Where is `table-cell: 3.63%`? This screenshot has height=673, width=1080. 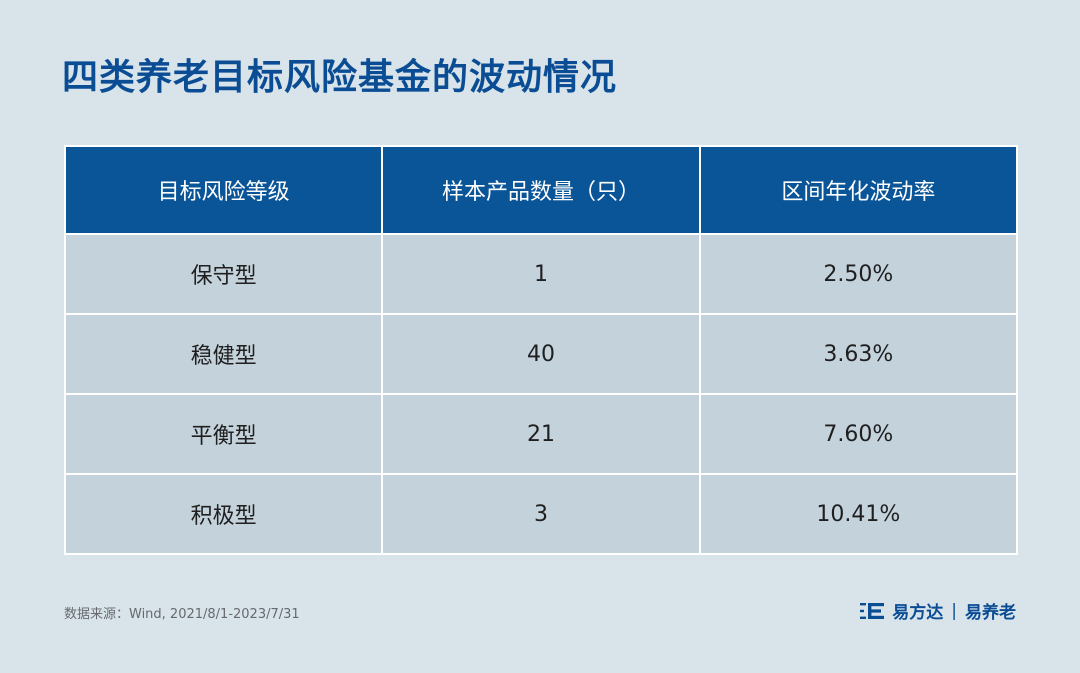 table-cell: 3.63% is located at coordinates (858, 354).